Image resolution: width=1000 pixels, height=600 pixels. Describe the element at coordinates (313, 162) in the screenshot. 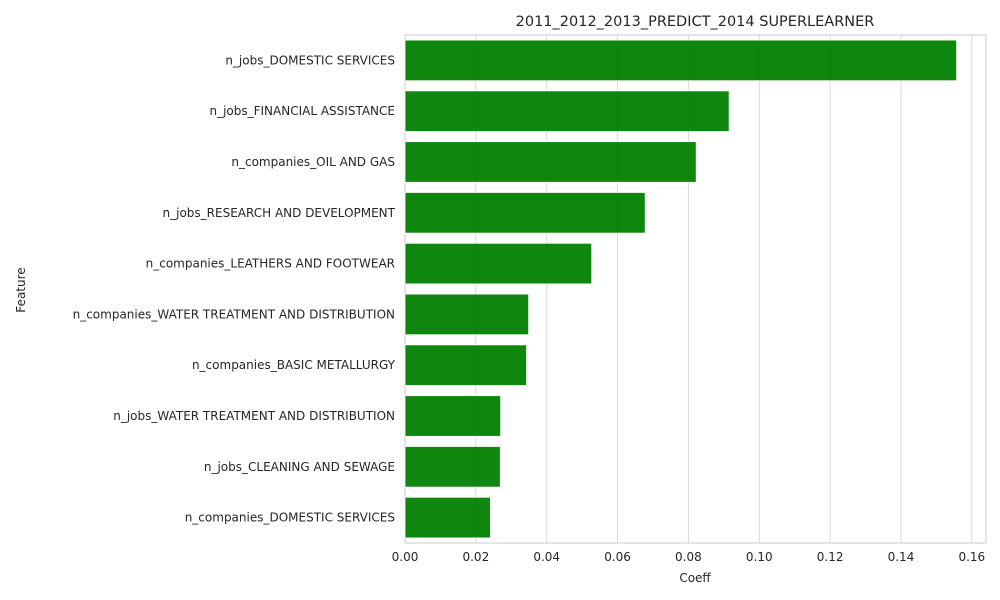

I see `y-tick-label: n_companies_OIL AND GAS` at that location.